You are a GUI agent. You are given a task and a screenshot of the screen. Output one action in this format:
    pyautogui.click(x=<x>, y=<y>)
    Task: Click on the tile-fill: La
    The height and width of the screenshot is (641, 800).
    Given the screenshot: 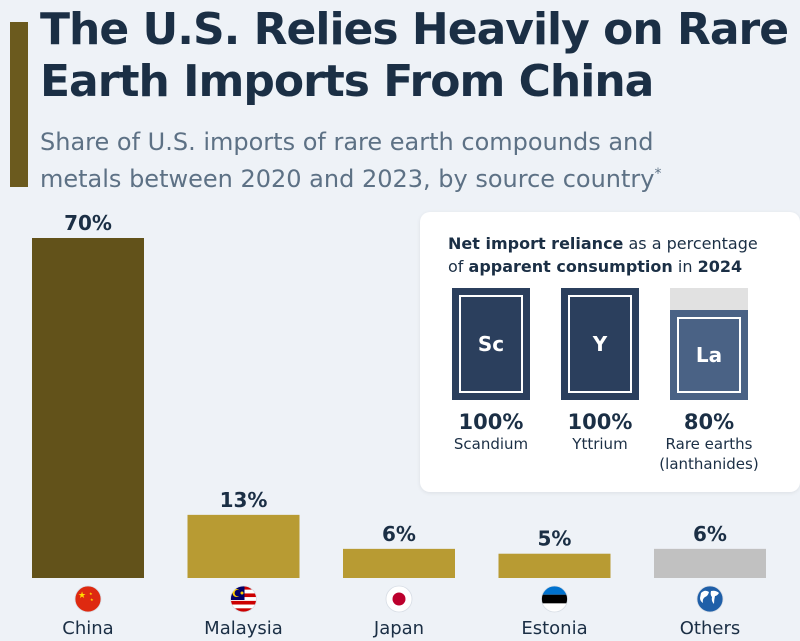 What is the action you would take?
    pyautogui.click(x=709, y=355)
    